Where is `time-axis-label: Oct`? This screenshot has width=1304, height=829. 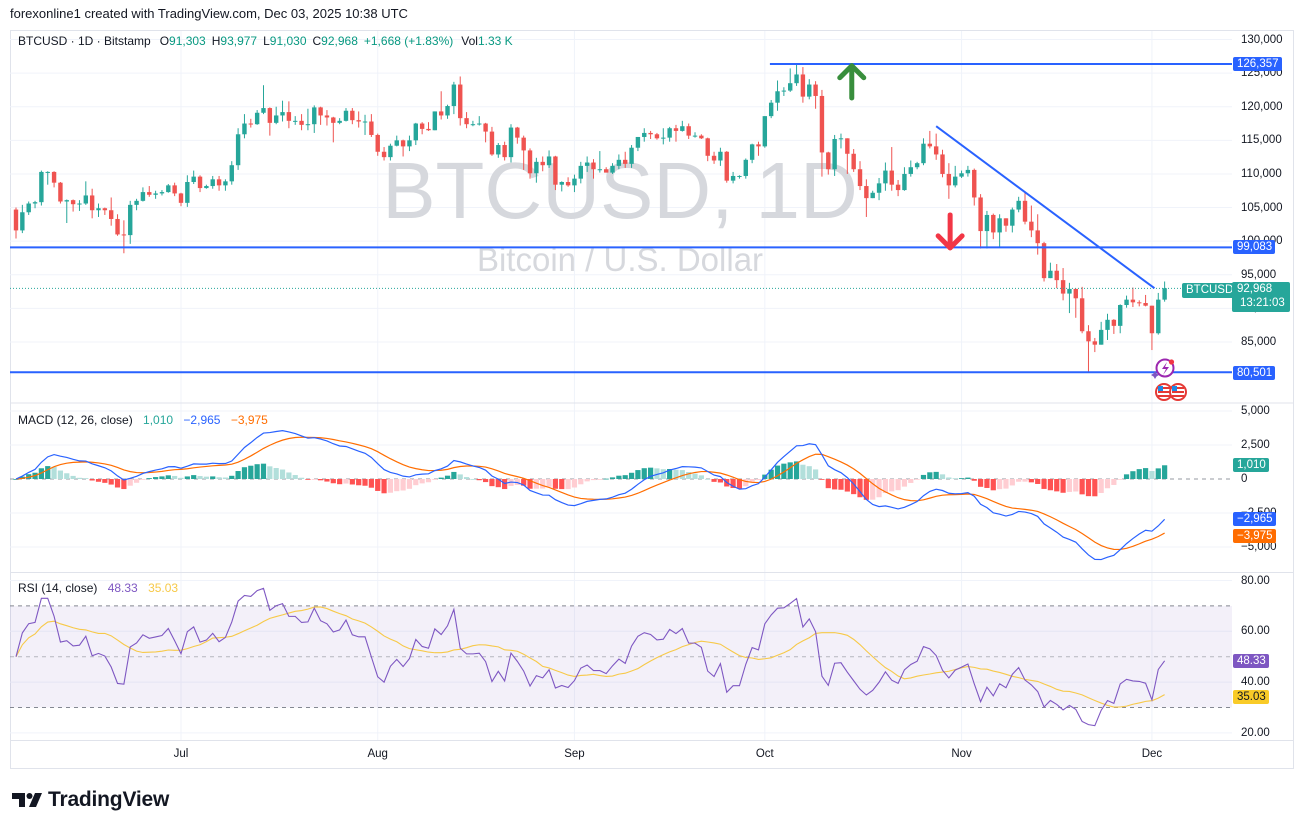 time-axis-label: Oct is located at coordinates (764, 754).